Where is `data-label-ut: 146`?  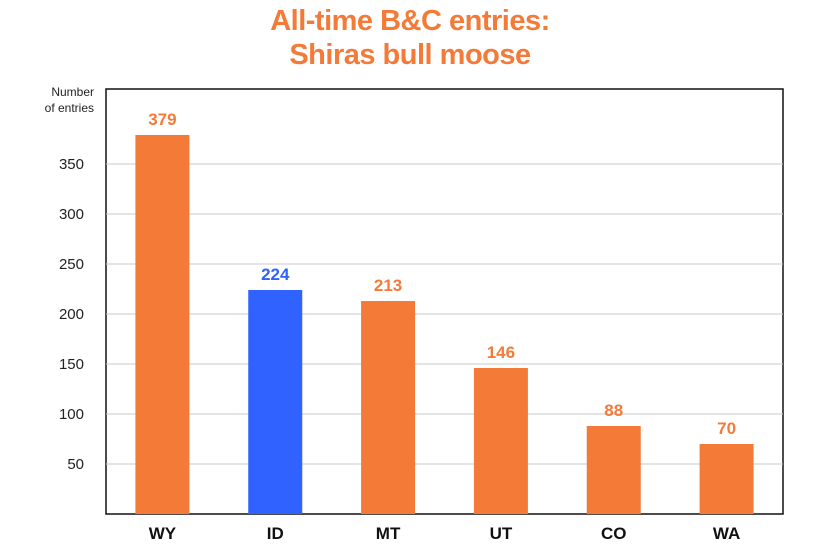 data-label-ut: 146 is located at coordinates (501, 352).